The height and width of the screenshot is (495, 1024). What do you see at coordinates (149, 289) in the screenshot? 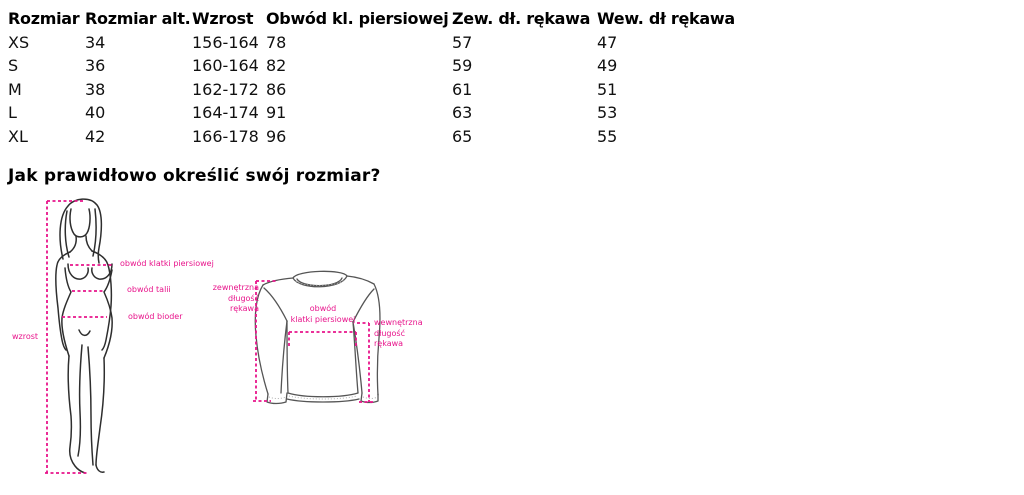
I see `figure-waist-label: obwód talii` at bounding box center [149, 289].